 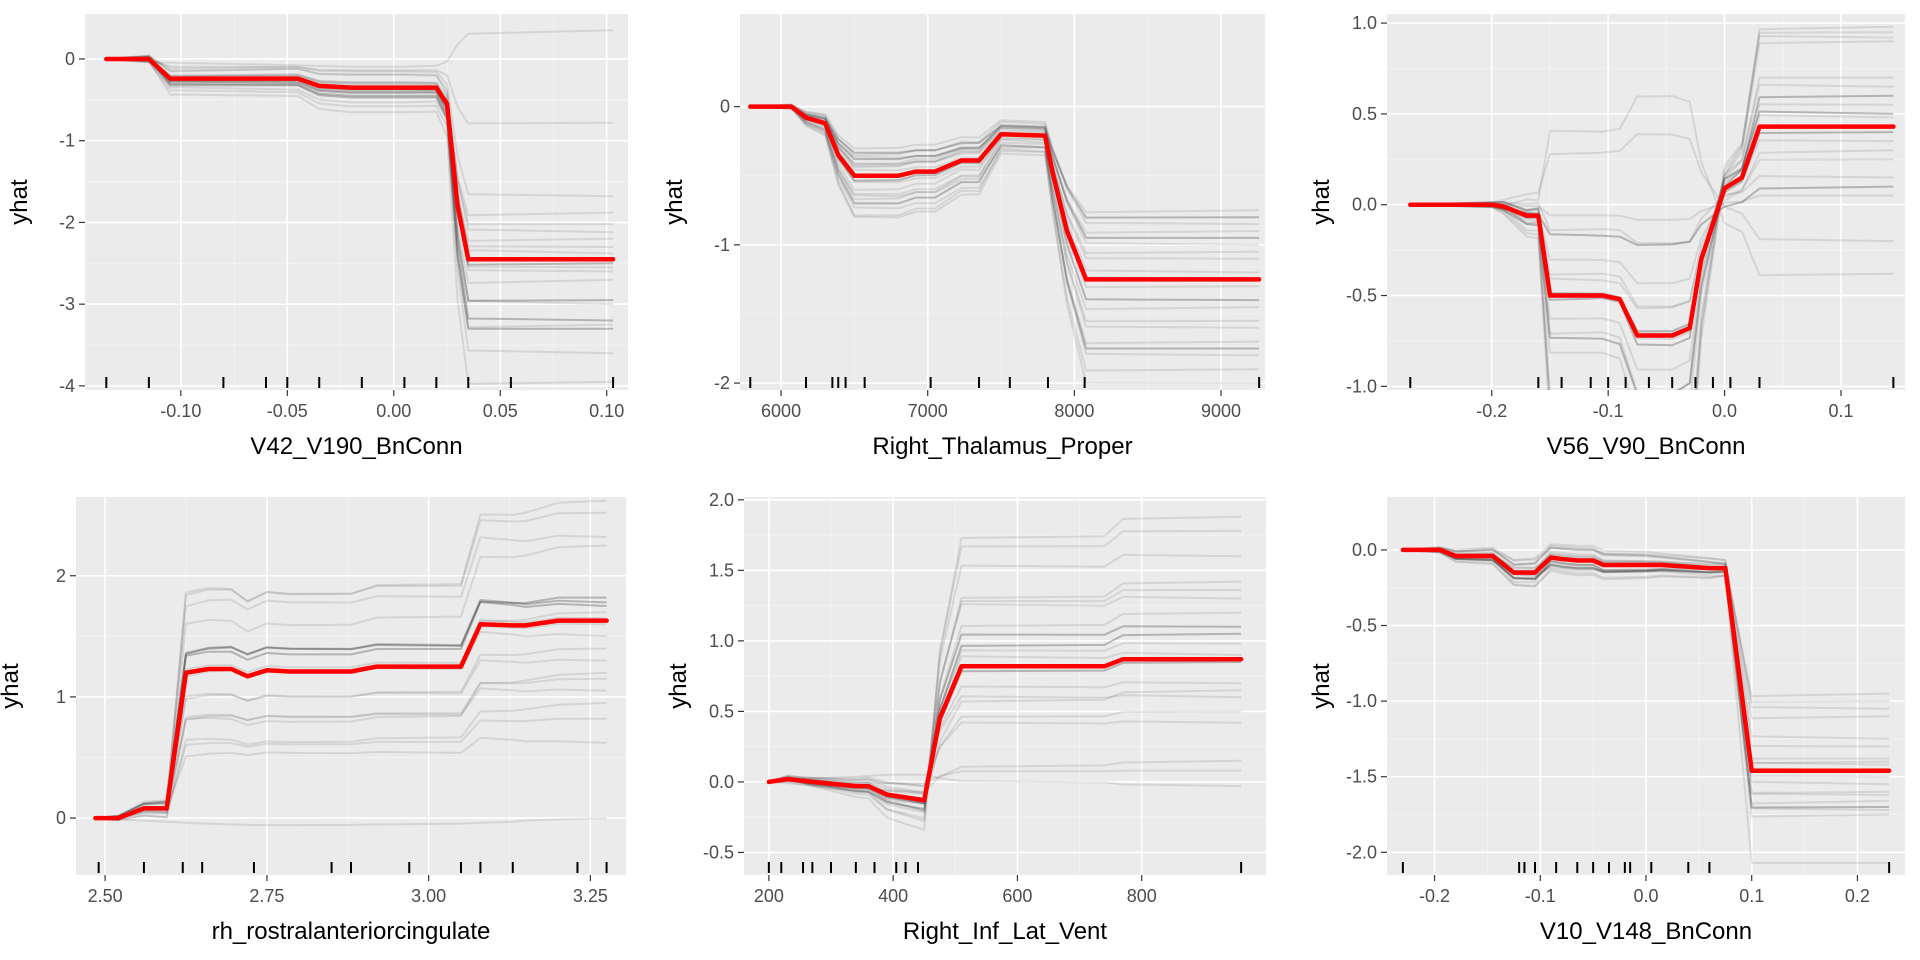 What do you see at coordinates (393, 411) in the screenshot?
I see `x-tick-label: 0.00` at bounding box center [393, 411].